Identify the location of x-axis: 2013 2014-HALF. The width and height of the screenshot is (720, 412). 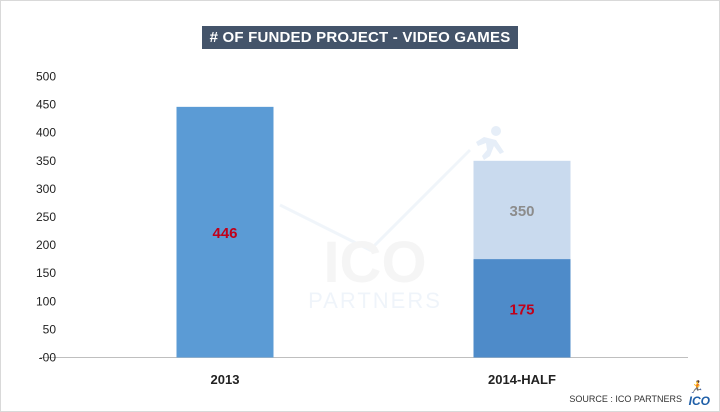
(383, 379).